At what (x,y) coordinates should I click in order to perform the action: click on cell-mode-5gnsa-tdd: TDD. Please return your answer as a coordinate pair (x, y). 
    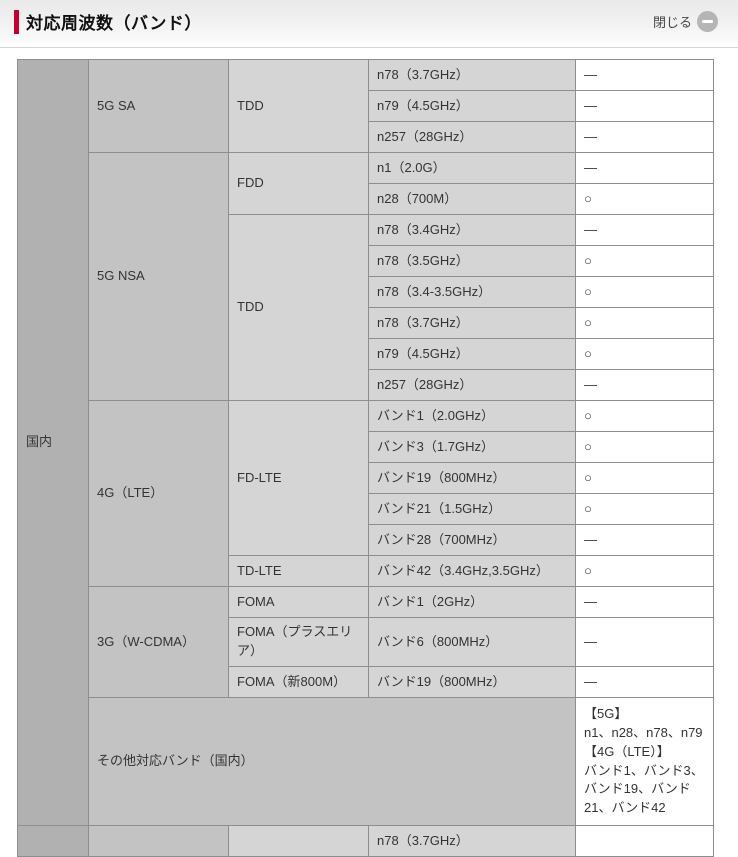
    Looking at the image, I should click on (298, 307).